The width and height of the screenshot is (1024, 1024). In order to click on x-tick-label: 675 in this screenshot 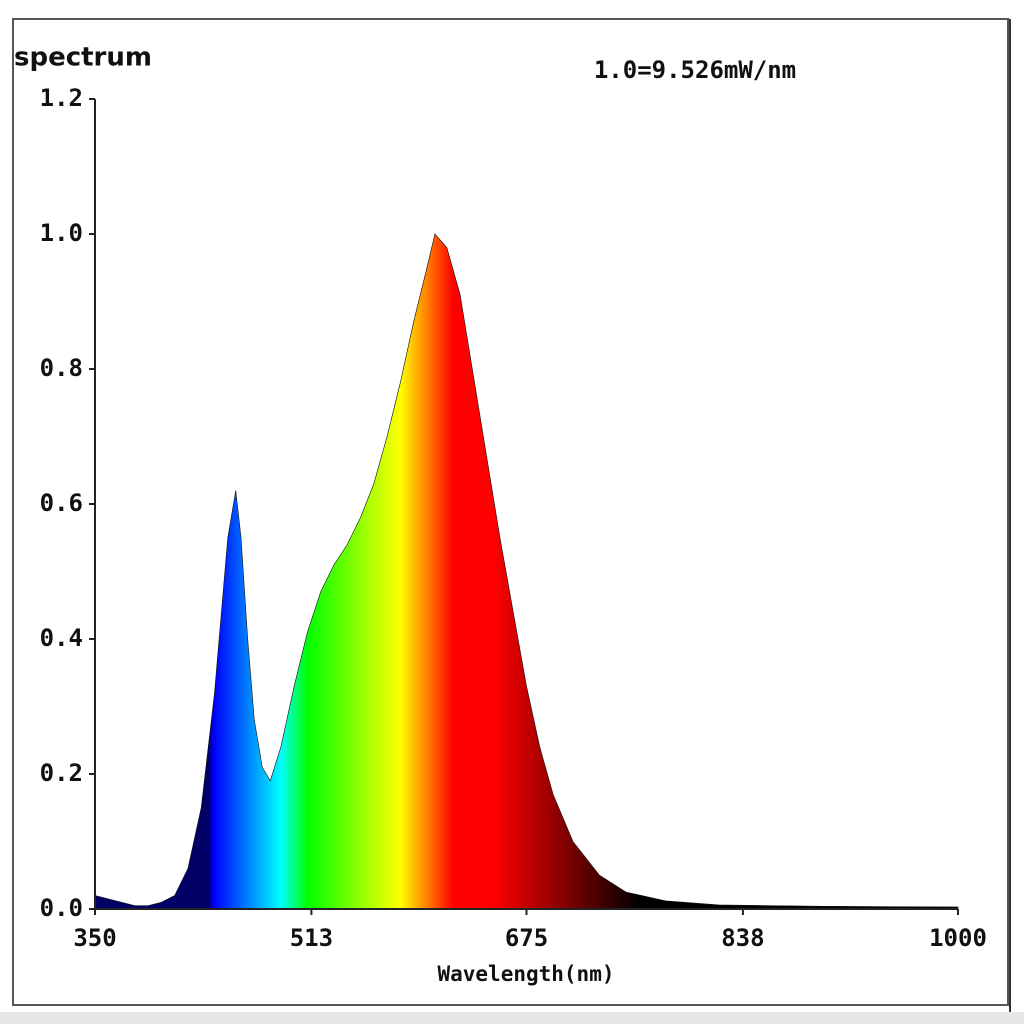, I will do `click(526, 938)`.